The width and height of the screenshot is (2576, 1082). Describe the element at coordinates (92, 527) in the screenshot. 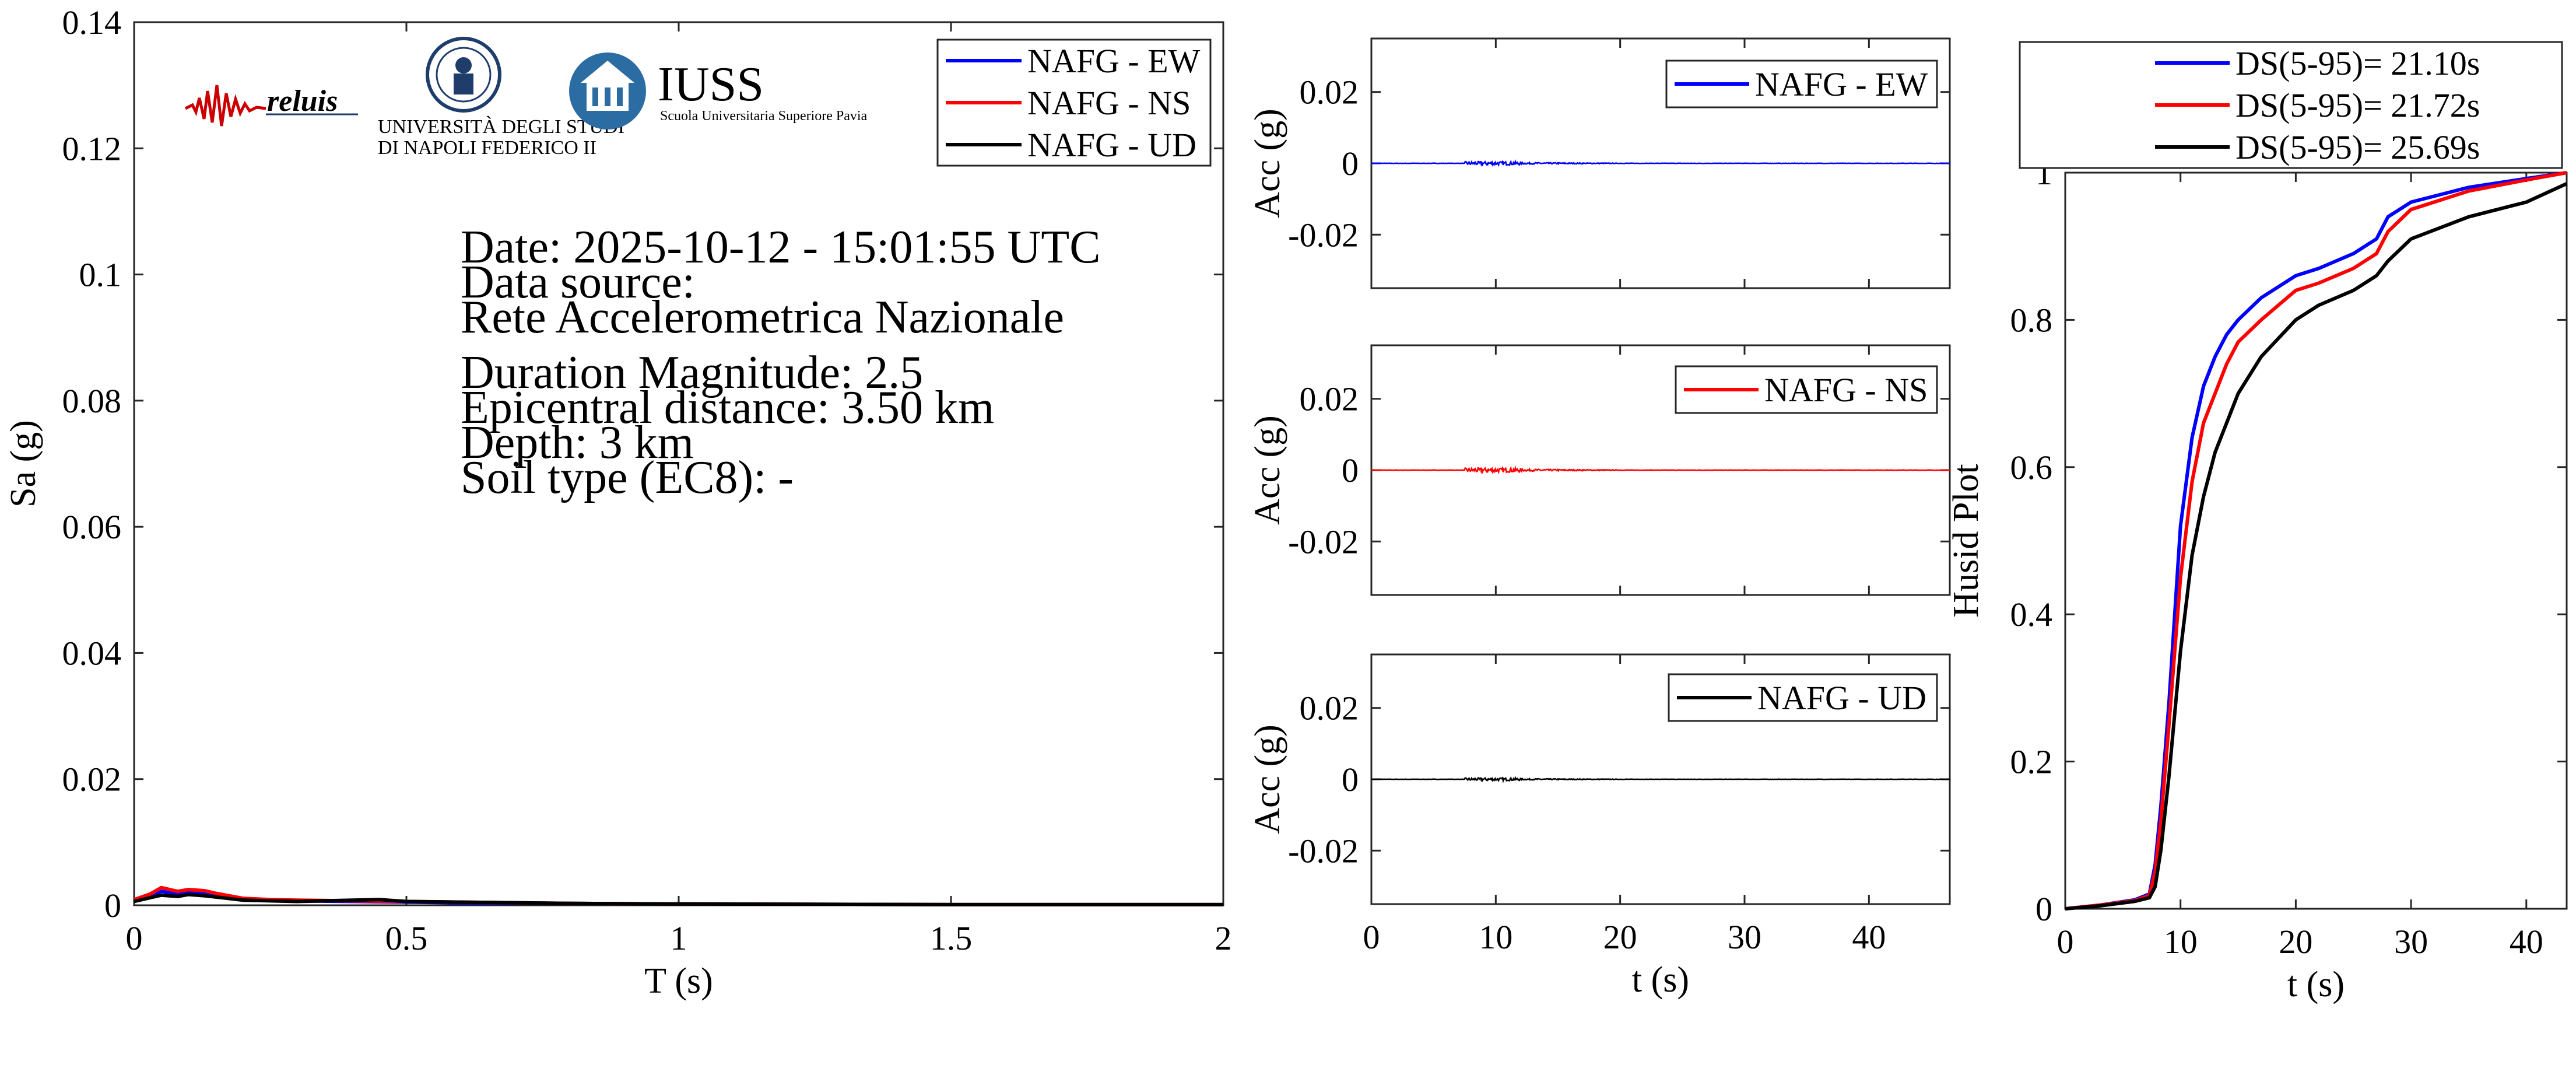

I see `y-tick-label: 0.06` at that location.